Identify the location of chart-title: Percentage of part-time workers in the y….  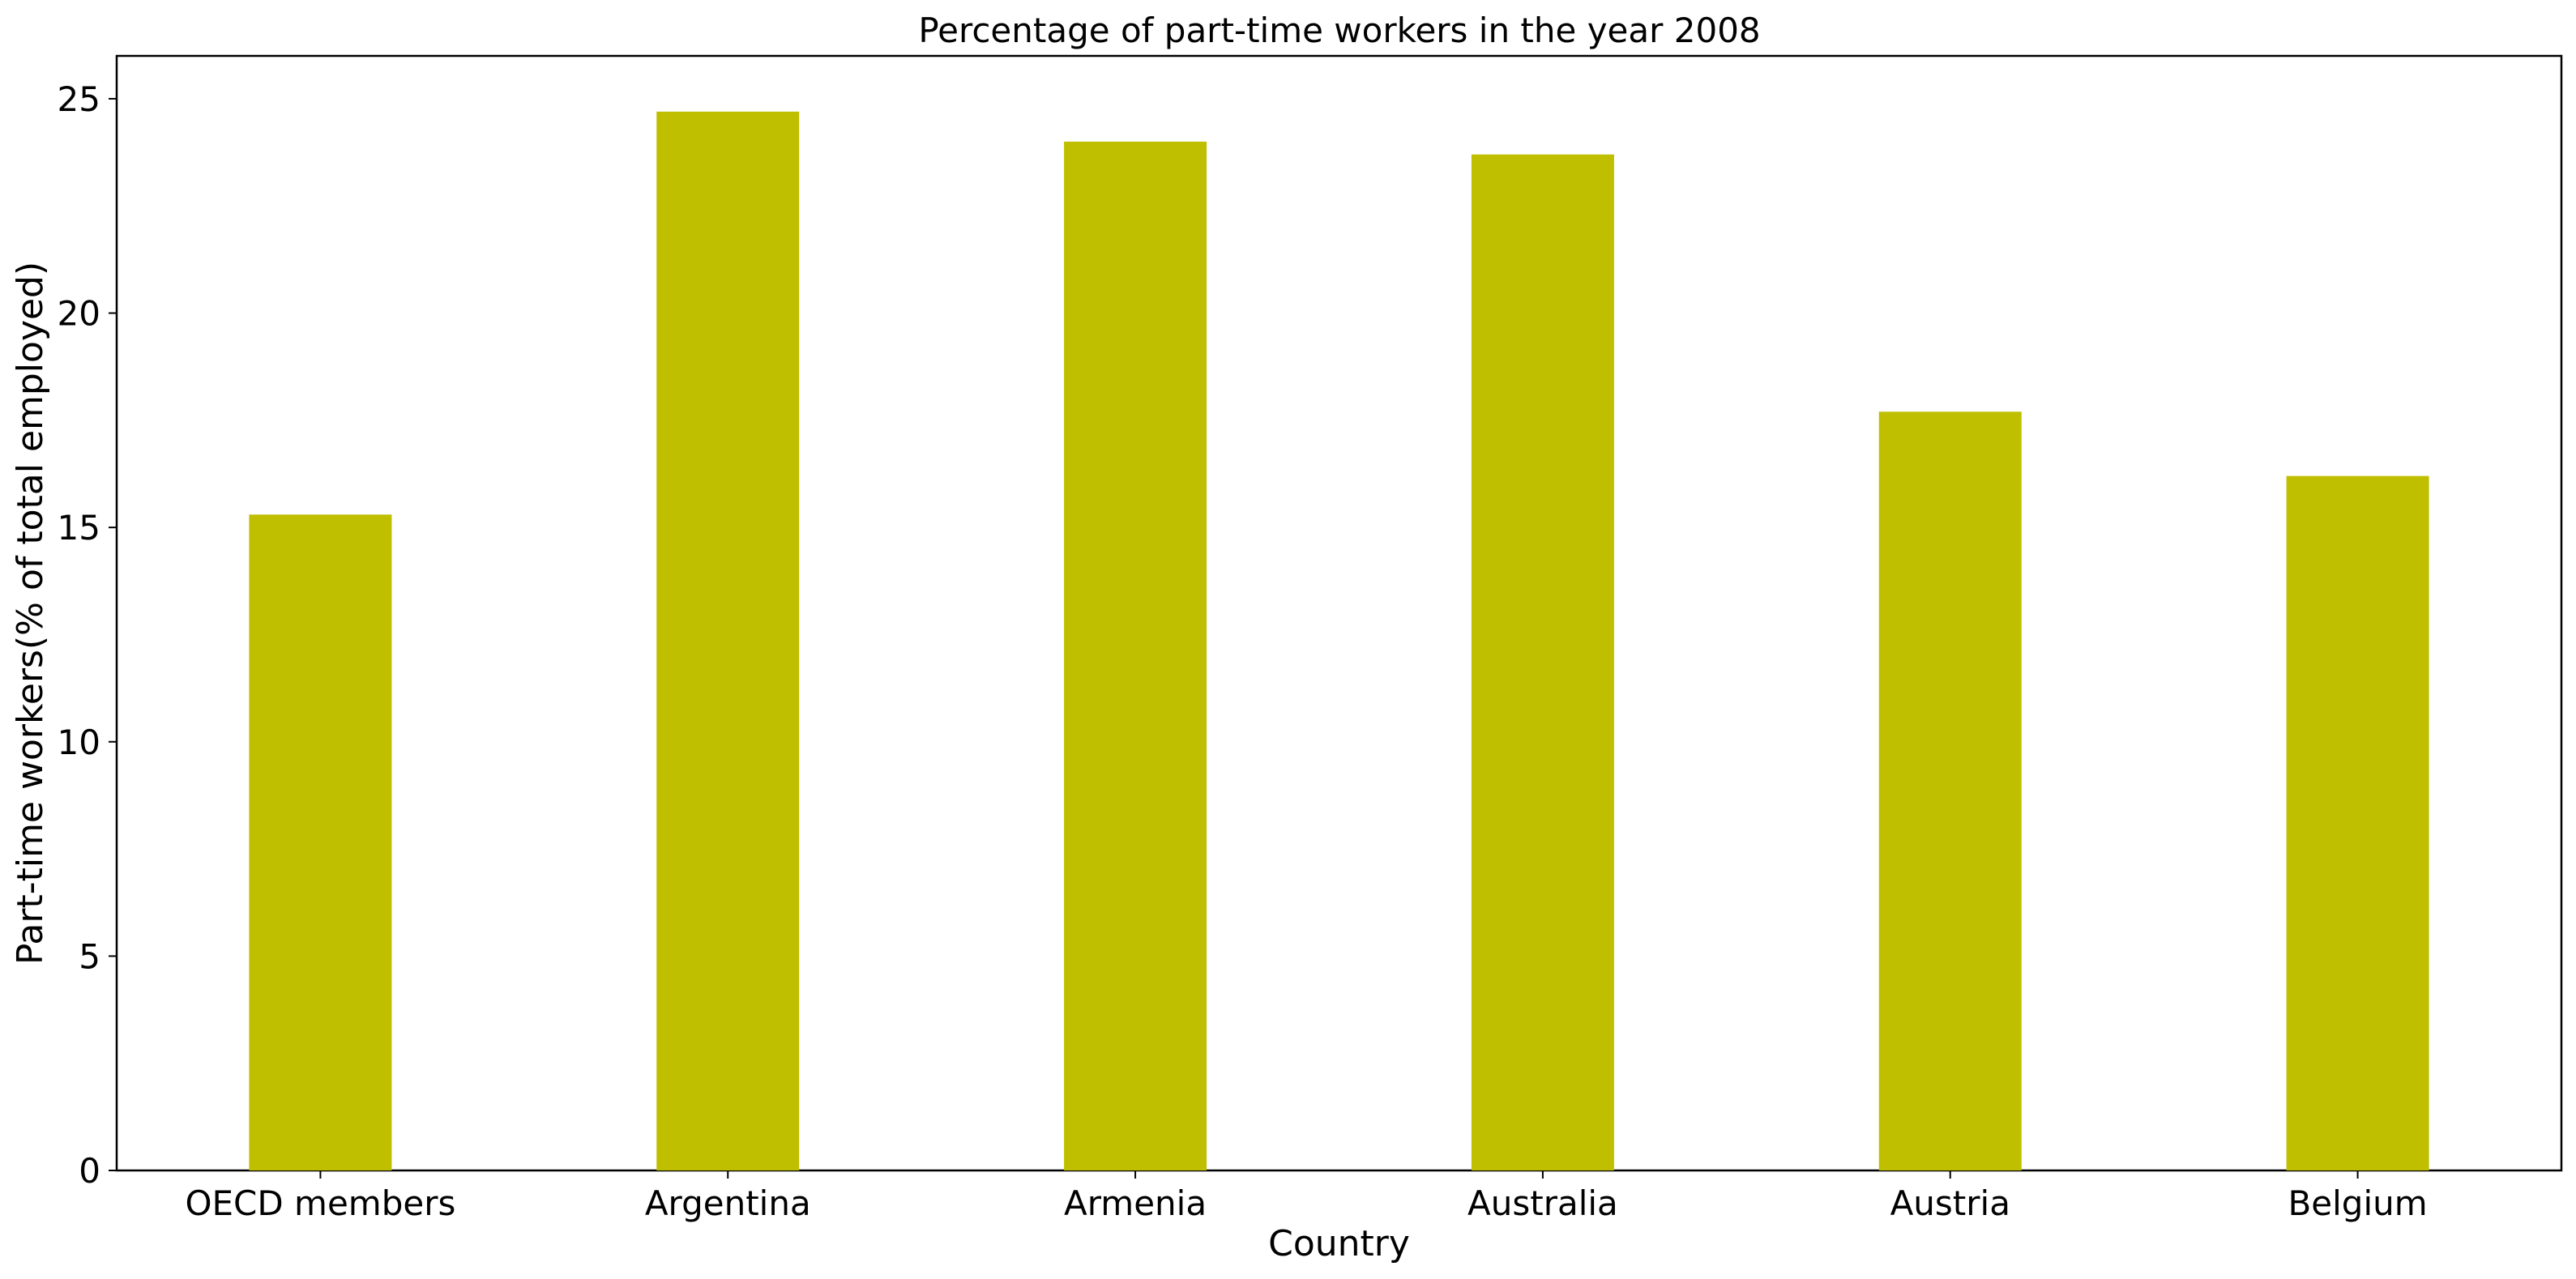
(1339, 30).